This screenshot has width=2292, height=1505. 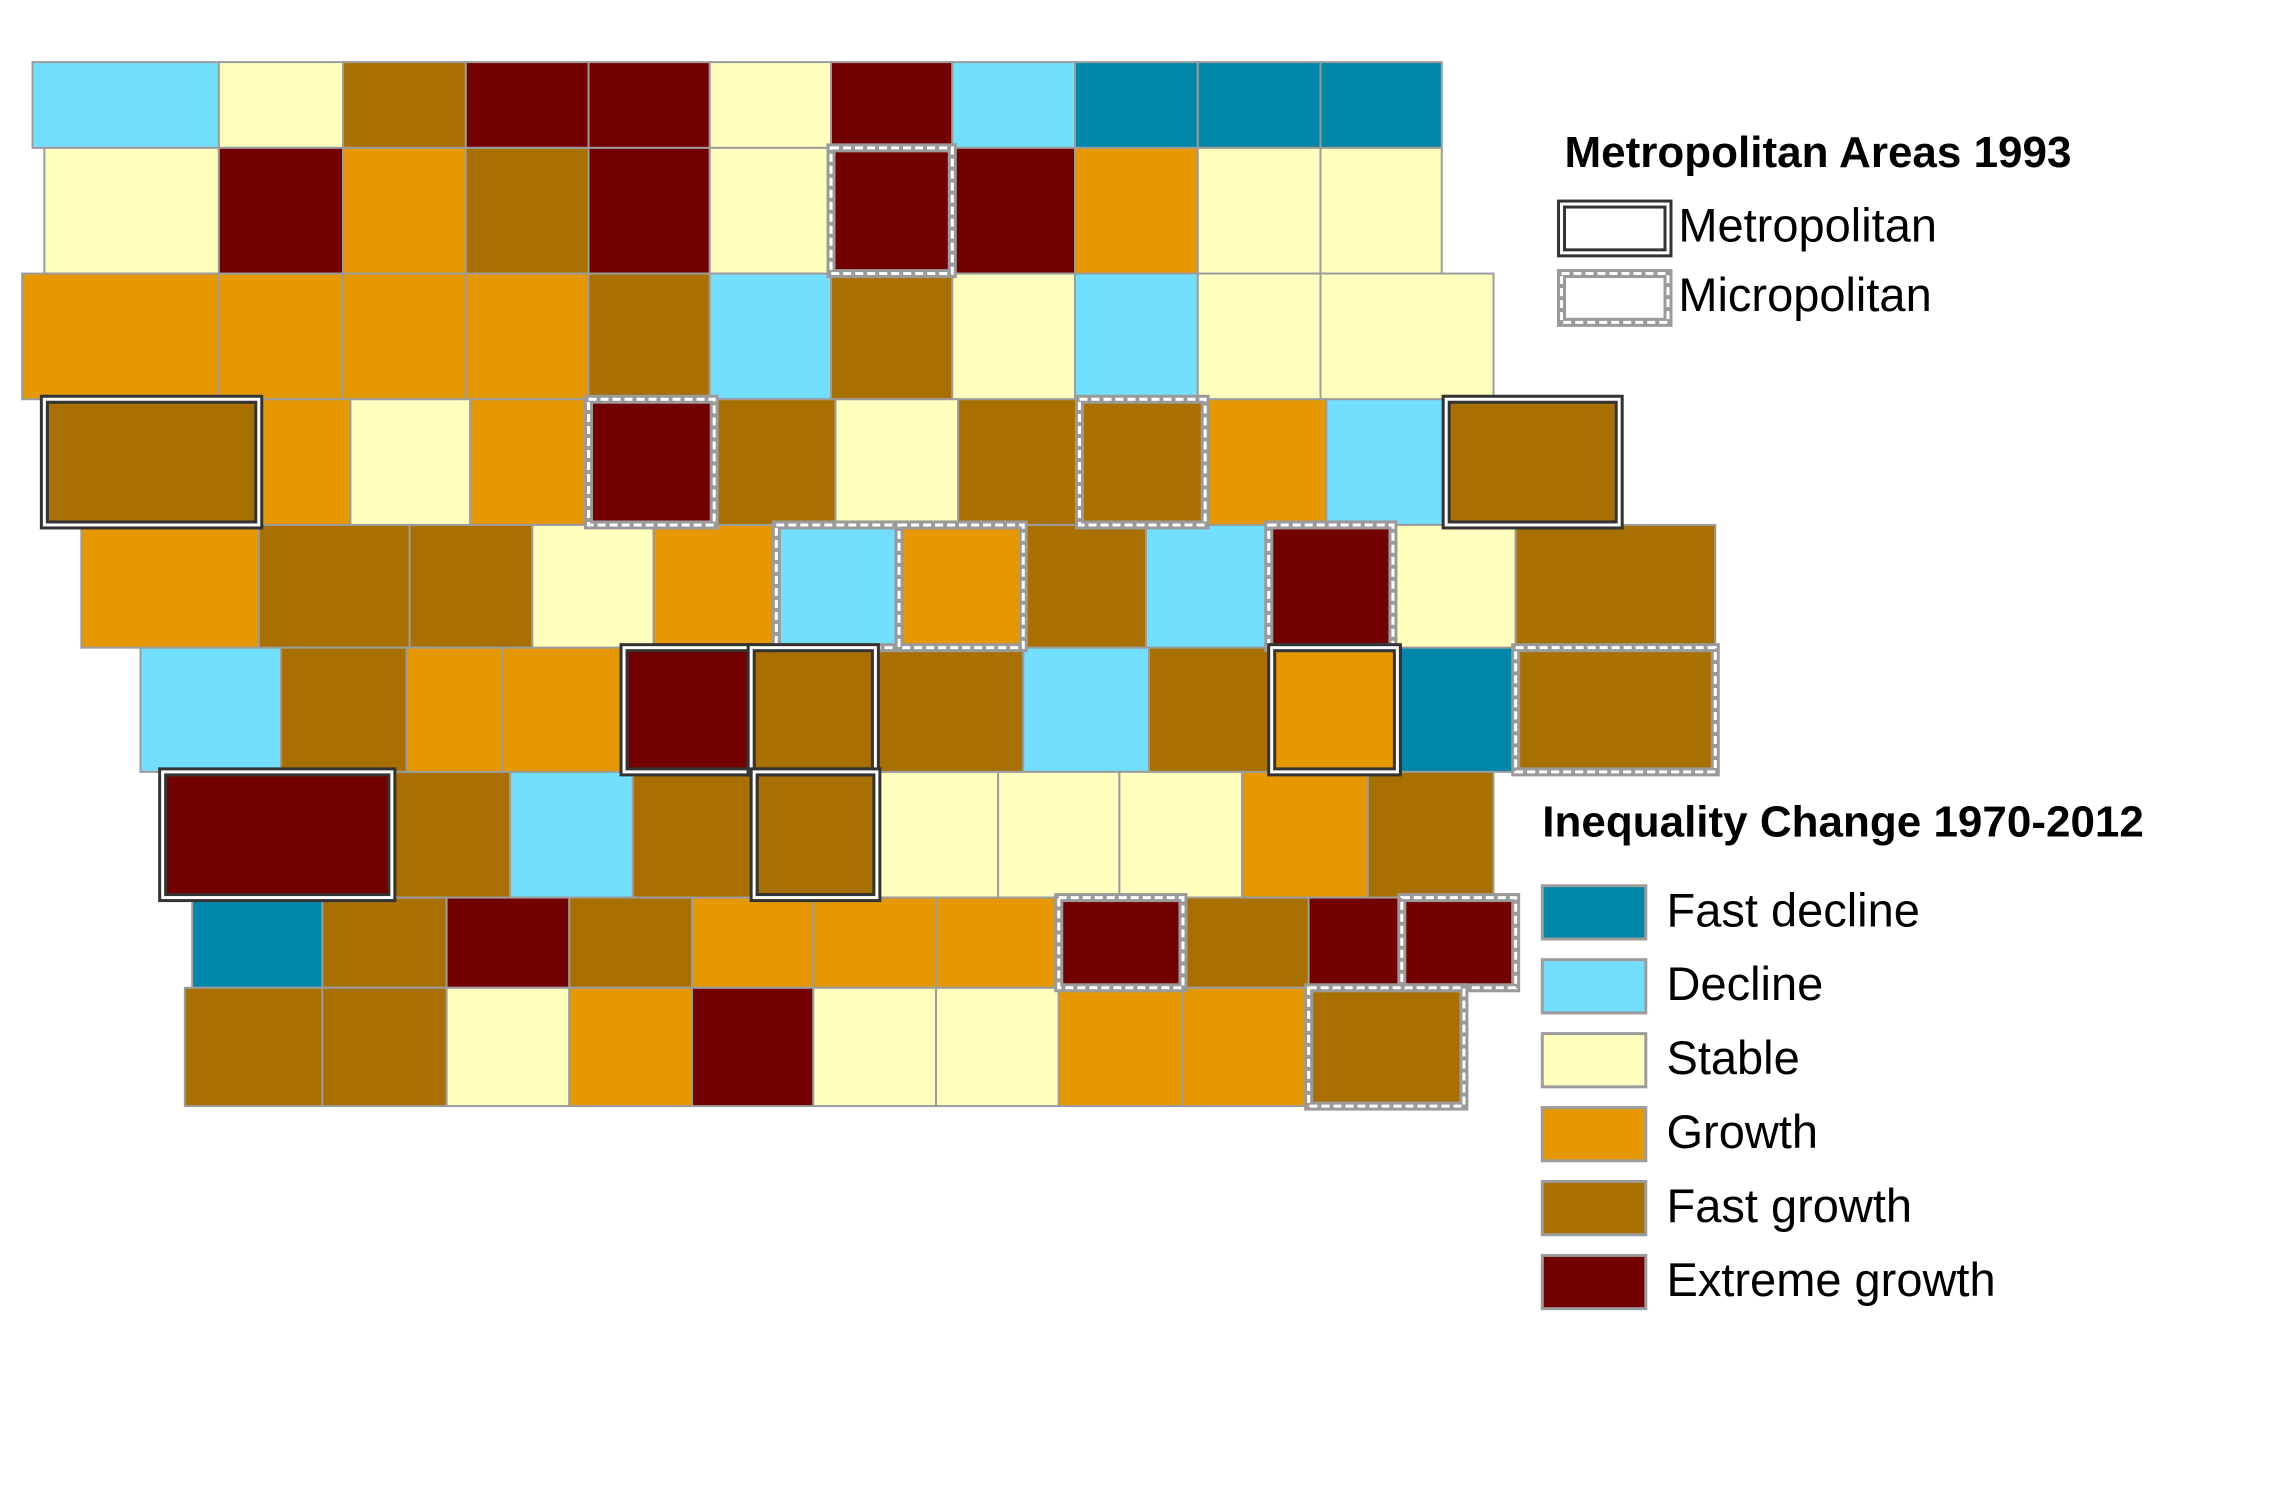 What do you see at coordinates (1807, 225) in the screenshot?
I see `legend-label: Metropolitan` at bounding box center [1807, 225].